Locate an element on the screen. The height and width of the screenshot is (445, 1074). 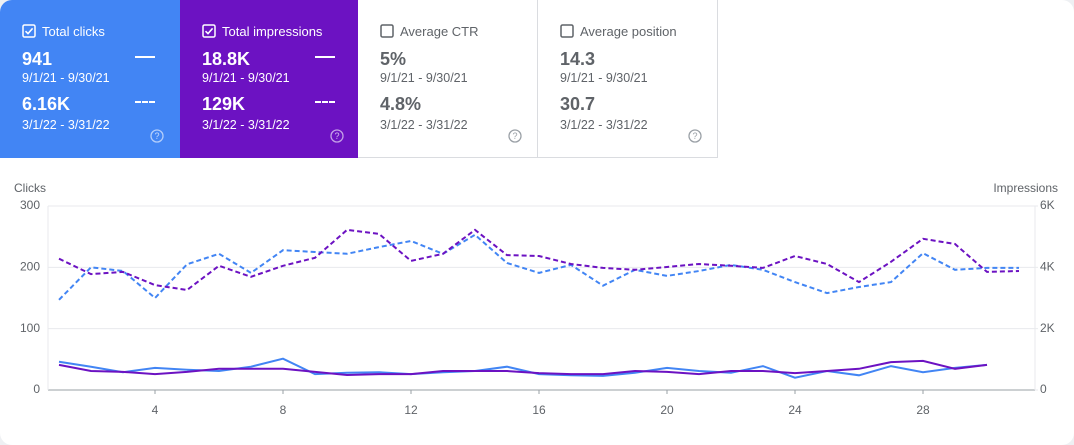
y2-axis-title: Impressions is located at coordinates (1025, 188).